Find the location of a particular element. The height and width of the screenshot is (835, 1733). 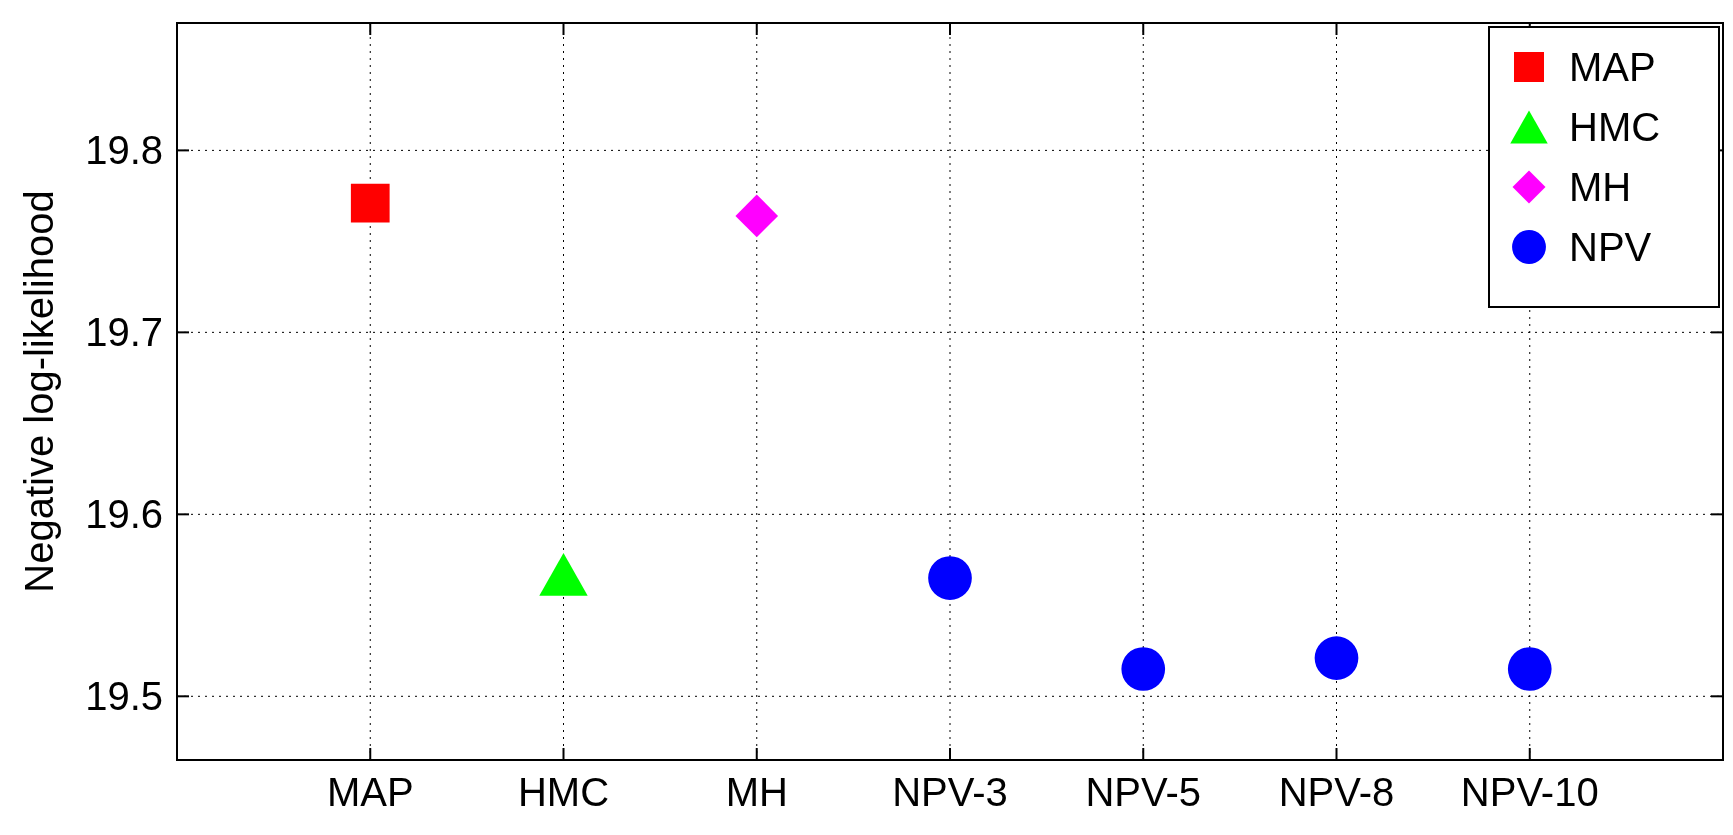

y-tick-label: 19.6 is located at coordinates (124, 514).